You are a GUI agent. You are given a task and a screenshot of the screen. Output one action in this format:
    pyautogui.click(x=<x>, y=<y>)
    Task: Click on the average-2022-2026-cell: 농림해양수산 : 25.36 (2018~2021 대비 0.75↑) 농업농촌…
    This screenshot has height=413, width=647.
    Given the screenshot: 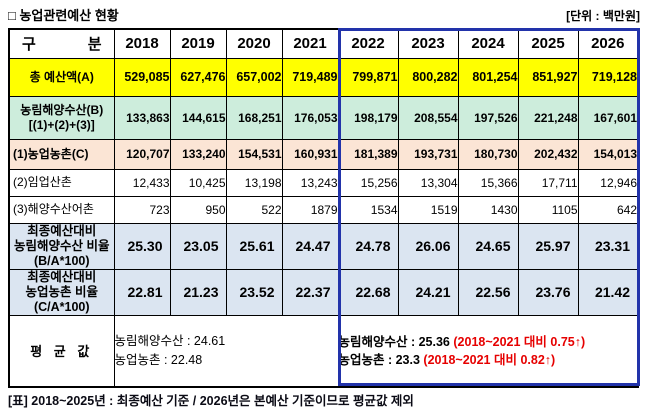 What is the action you would take?
    pyautogui.click(x=488, y=351)
    